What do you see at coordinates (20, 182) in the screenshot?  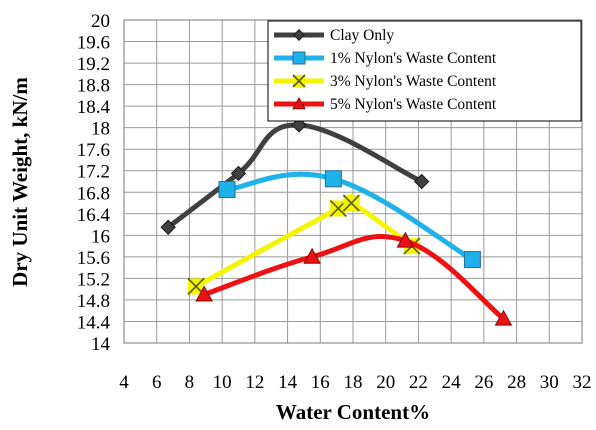 I see `y-axis-title: Dry Unit Weight, kN/m` at bounding box center [20, 182].